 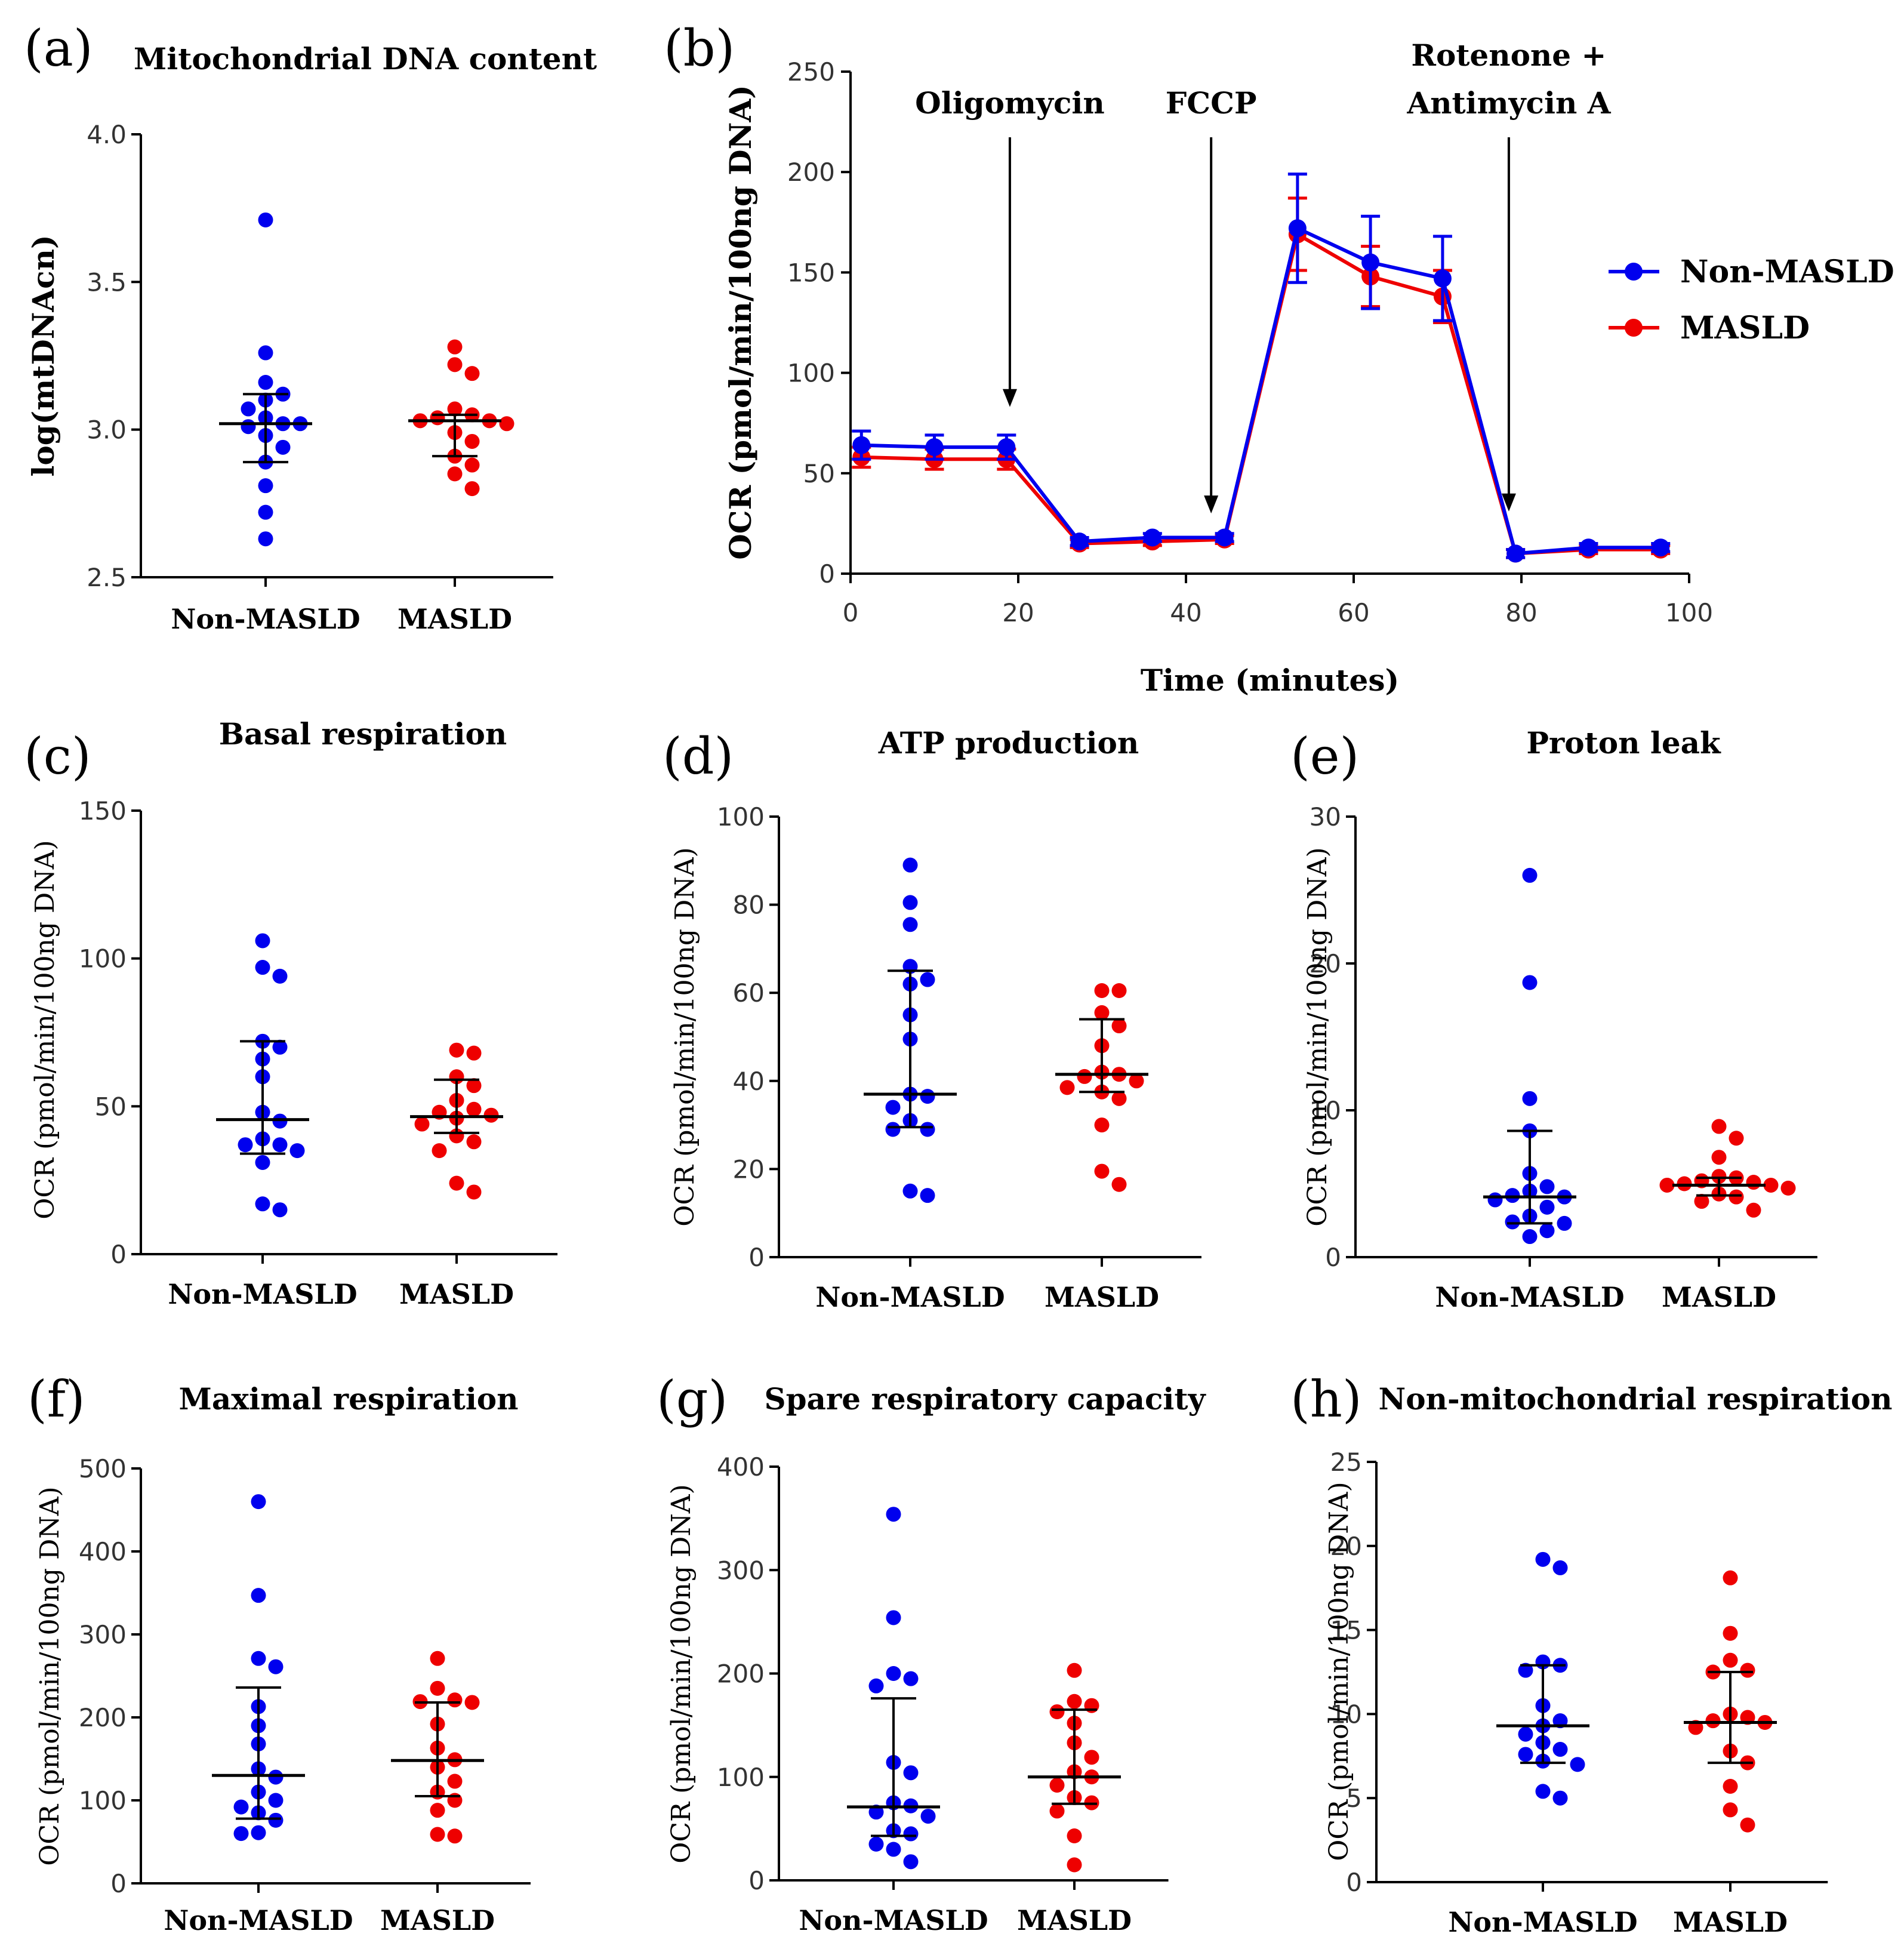 What do you see at coordinates (111, 1106) in the screenshot?
I see `y-tick-label-c: 50` at bounding box center [111, 1106].